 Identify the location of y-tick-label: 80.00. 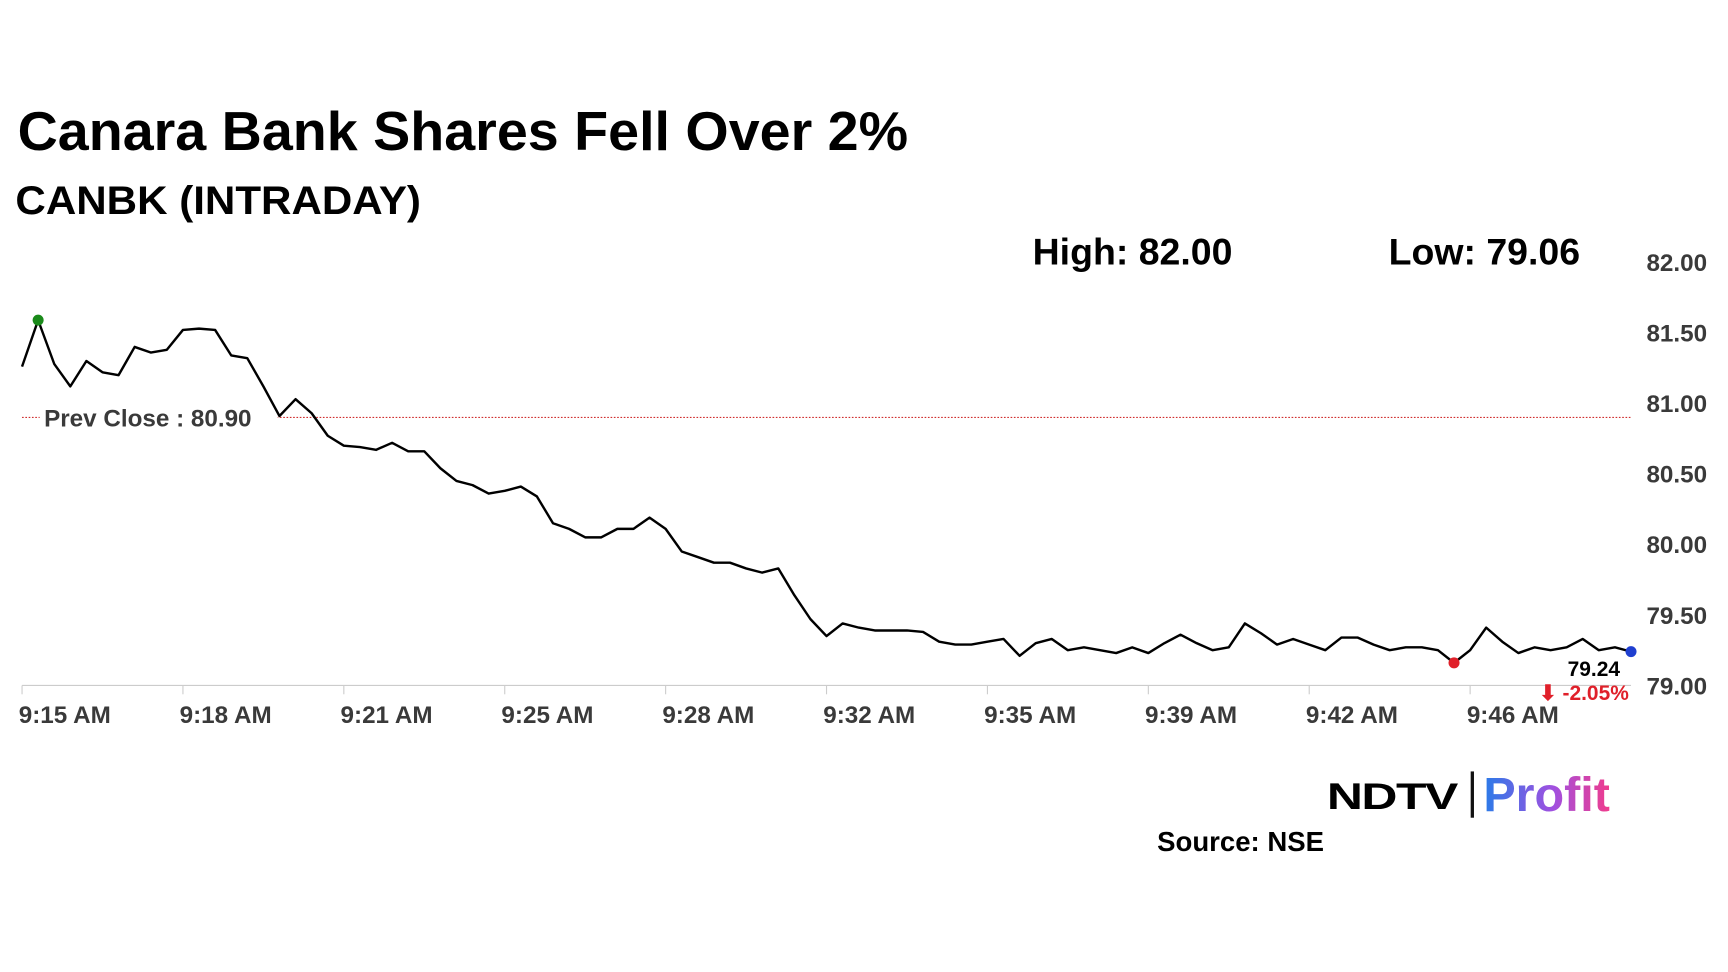
(1676, 545).